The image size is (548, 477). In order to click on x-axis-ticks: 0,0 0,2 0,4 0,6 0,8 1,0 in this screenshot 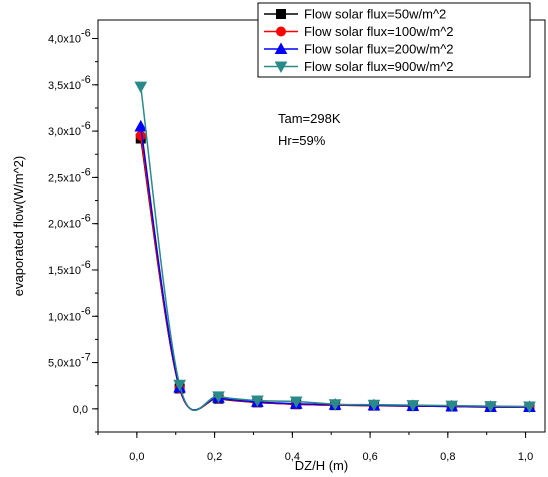, I will do `click(315, 447)`.